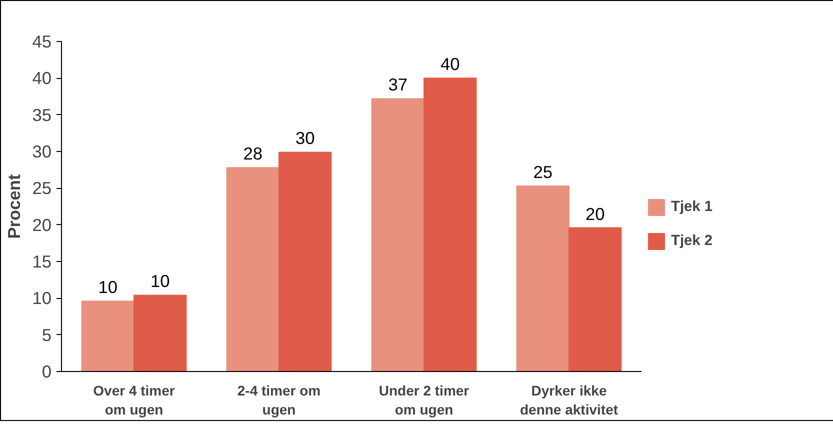  I want to click on data-label: 28, so click(253, 154).